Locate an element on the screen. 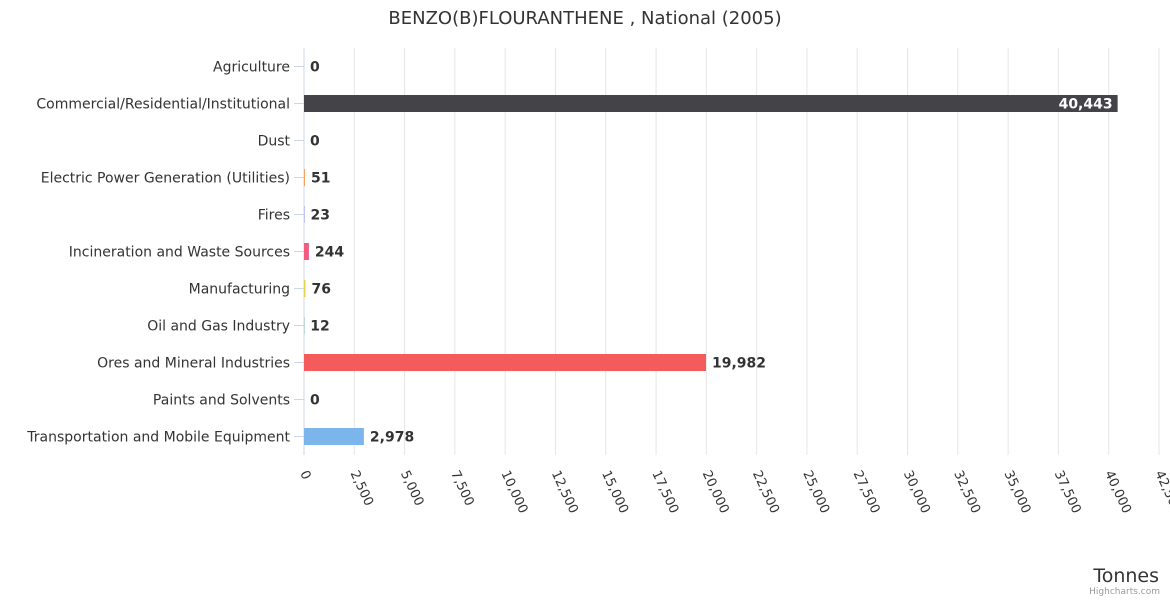 This screenshot has width=1170, height=600. x-tick-label: 15,000 is located at coordinates (614, 492).